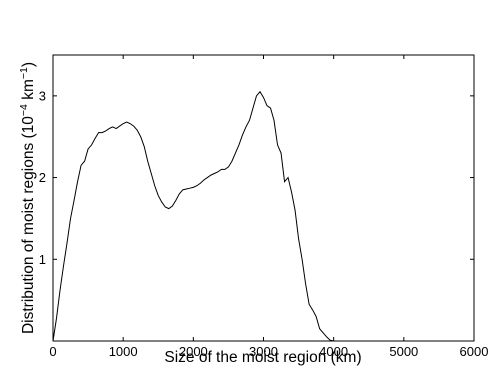  What do you see at coordinates (42, 259) in the screenshot?
I see `y-tick-label: 1` at bounding box center [42, 259].